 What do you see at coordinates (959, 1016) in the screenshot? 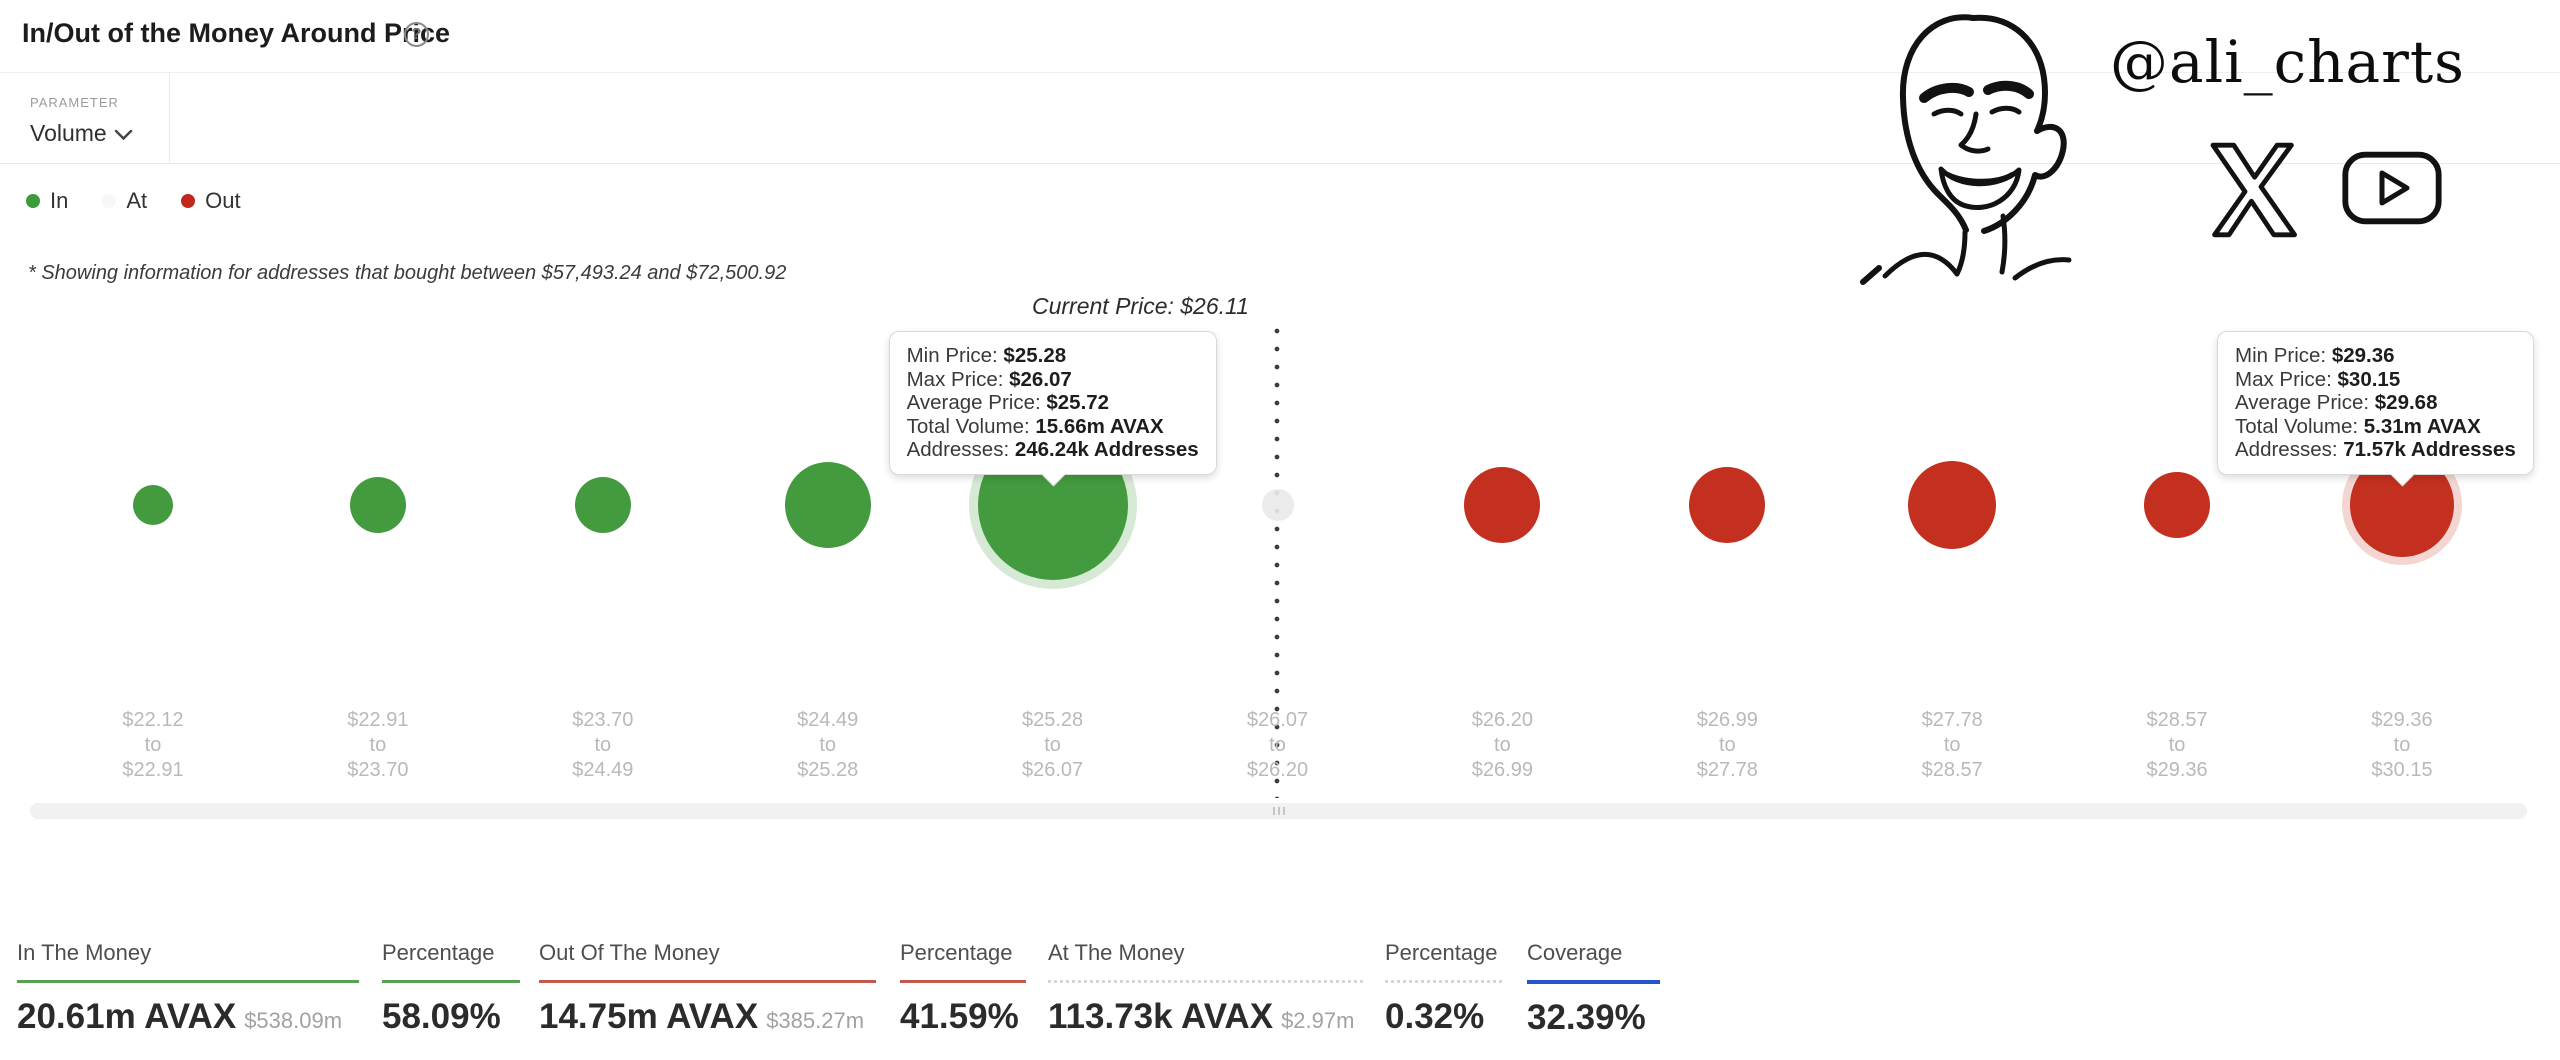
I see `stat-value: 41.59%` at bounding box center [959, 1016].